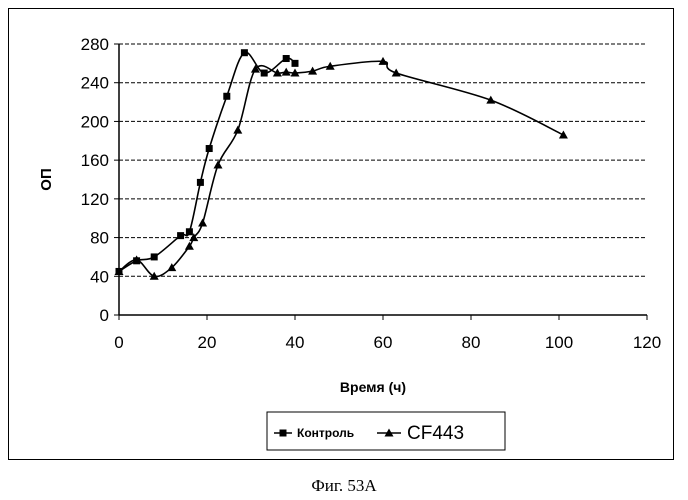 The width and height of the screenshot is (688, 500). I want to click on x-tick-label: 20, so click(207, 342).